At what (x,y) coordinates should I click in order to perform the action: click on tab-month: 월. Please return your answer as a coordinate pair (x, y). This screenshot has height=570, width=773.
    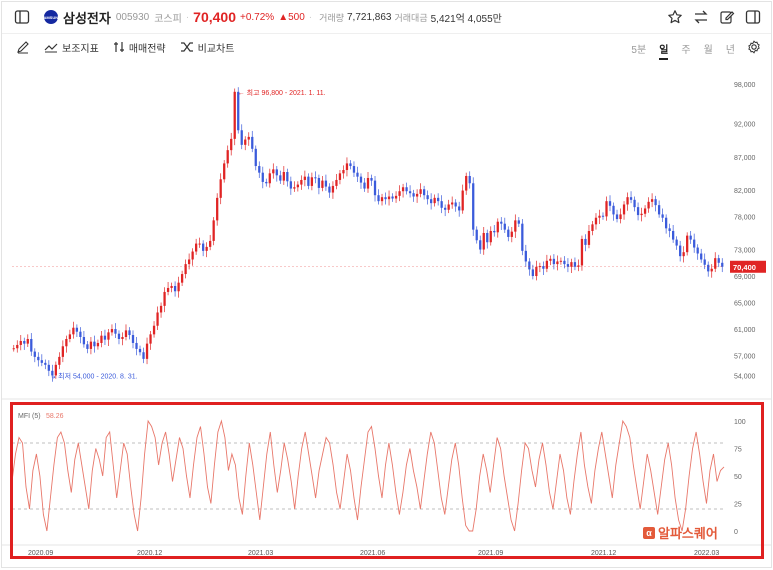
    Looking at the image, I should click on (708, 50).